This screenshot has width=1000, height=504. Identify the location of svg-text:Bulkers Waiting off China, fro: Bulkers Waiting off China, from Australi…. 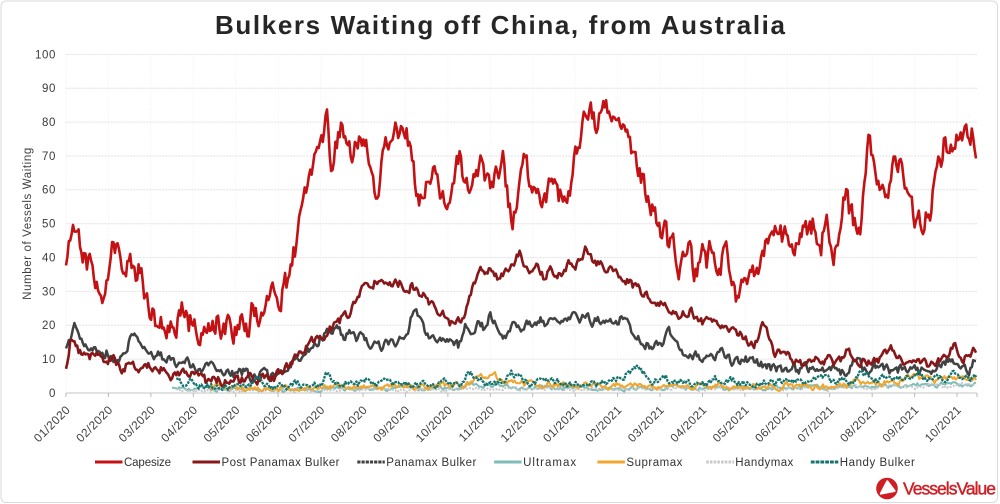
(500, 25).